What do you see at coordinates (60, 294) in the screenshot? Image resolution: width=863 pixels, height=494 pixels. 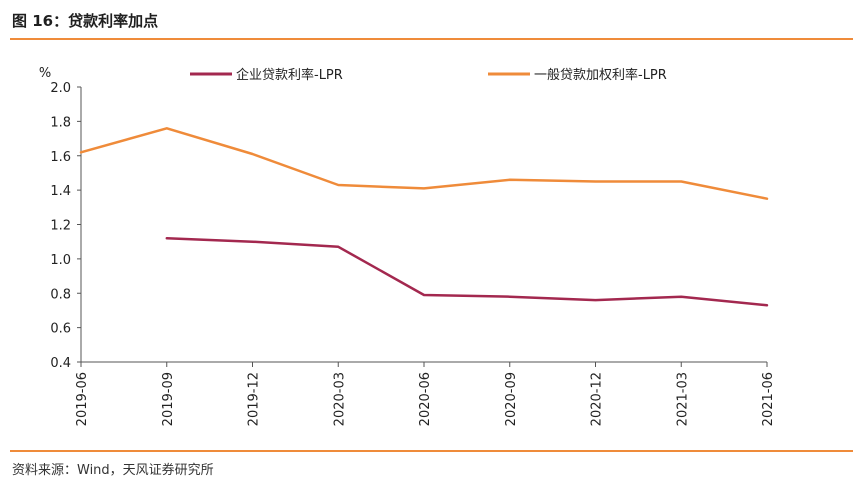 I see `y-tick-label: 0.8` at bounding box center [60, 294].